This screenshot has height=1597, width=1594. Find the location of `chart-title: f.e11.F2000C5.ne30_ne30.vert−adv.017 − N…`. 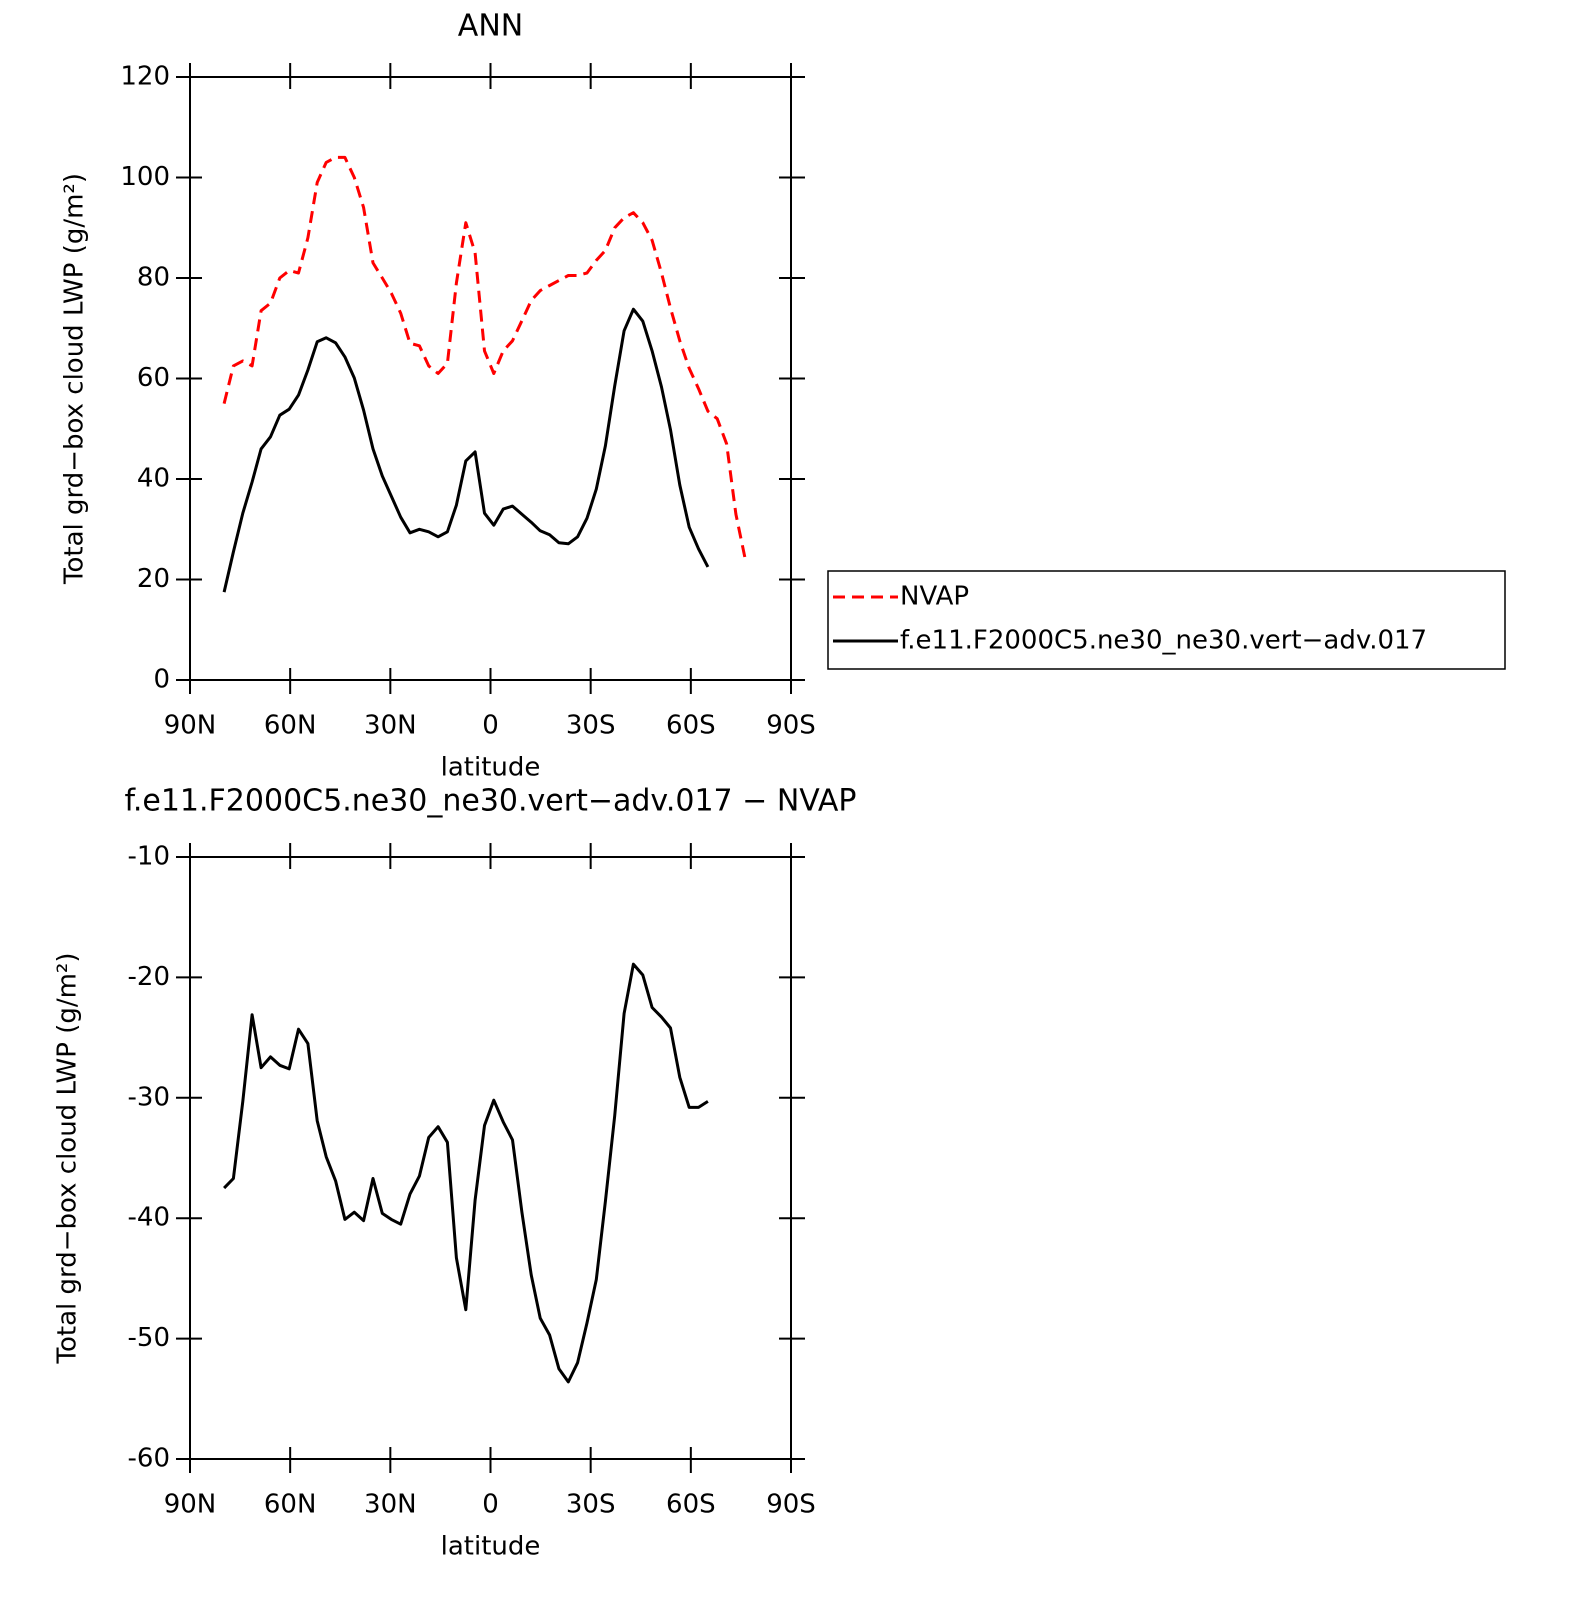

chart-title: f.e11.F2000C5.ne30_ne30.vert−adv.017 − N… is located at coordinates (490, 801).